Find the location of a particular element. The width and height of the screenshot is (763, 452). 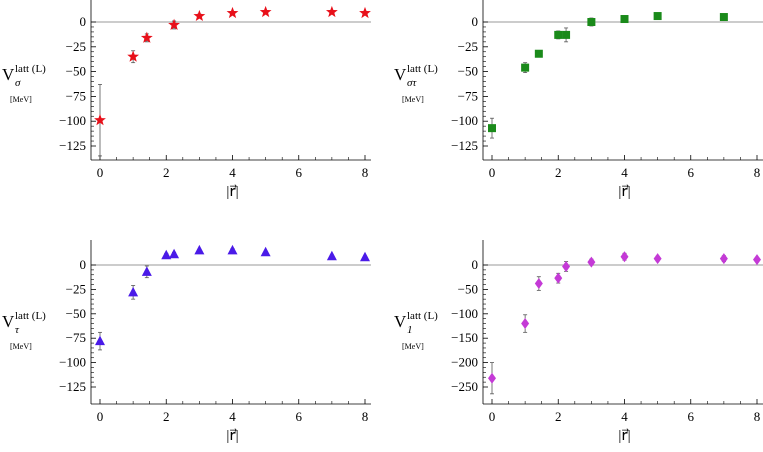

y-axis-label-subscript: σ is located at coordinates (18, 83).